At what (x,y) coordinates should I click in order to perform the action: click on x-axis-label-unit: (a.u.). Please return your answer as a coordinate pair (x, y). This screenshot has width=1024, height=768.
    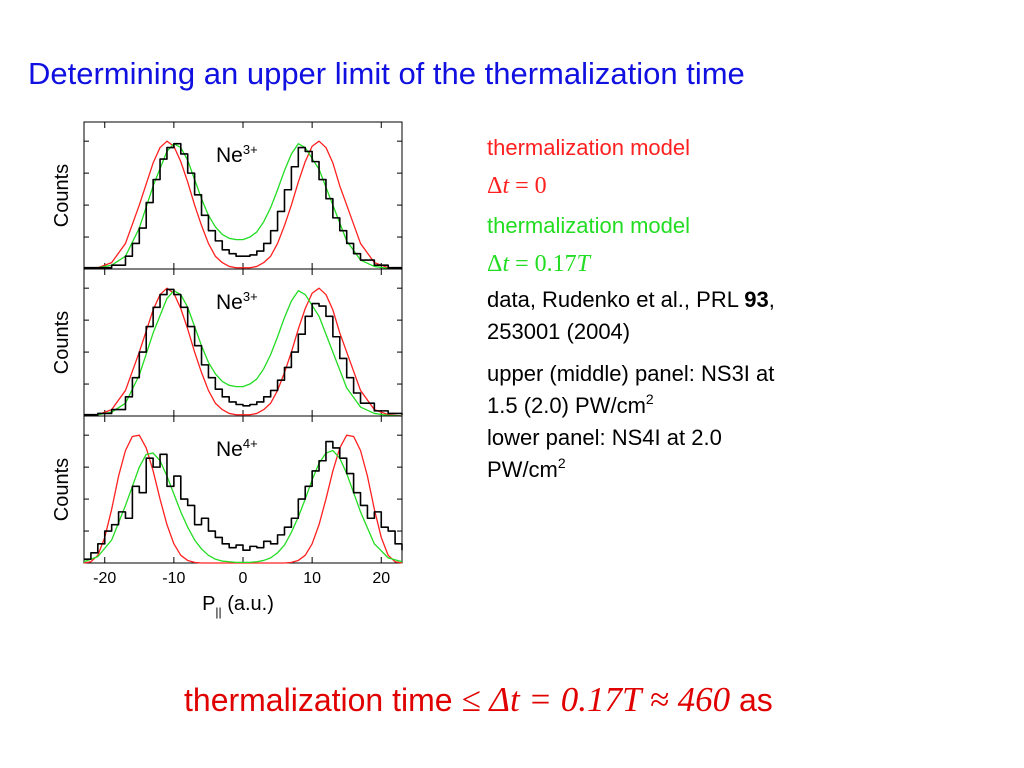
    Looking at the image, I should click on (248, 604).